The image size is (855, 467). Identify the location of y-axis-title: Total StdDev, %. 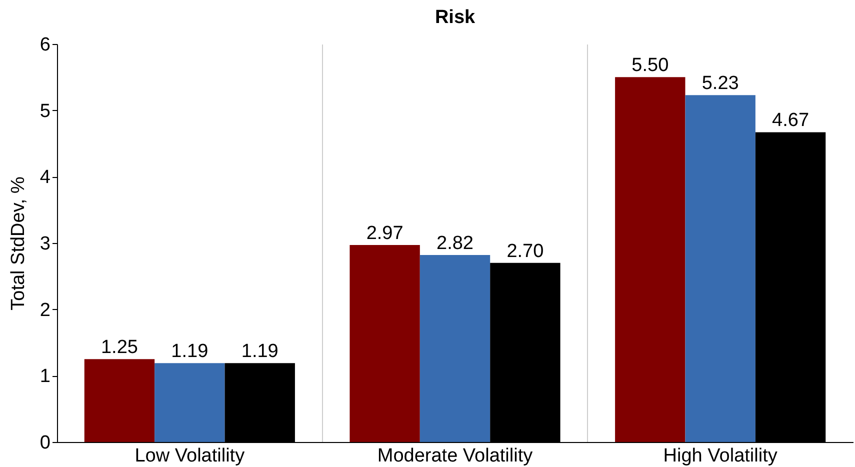
(18, 243).